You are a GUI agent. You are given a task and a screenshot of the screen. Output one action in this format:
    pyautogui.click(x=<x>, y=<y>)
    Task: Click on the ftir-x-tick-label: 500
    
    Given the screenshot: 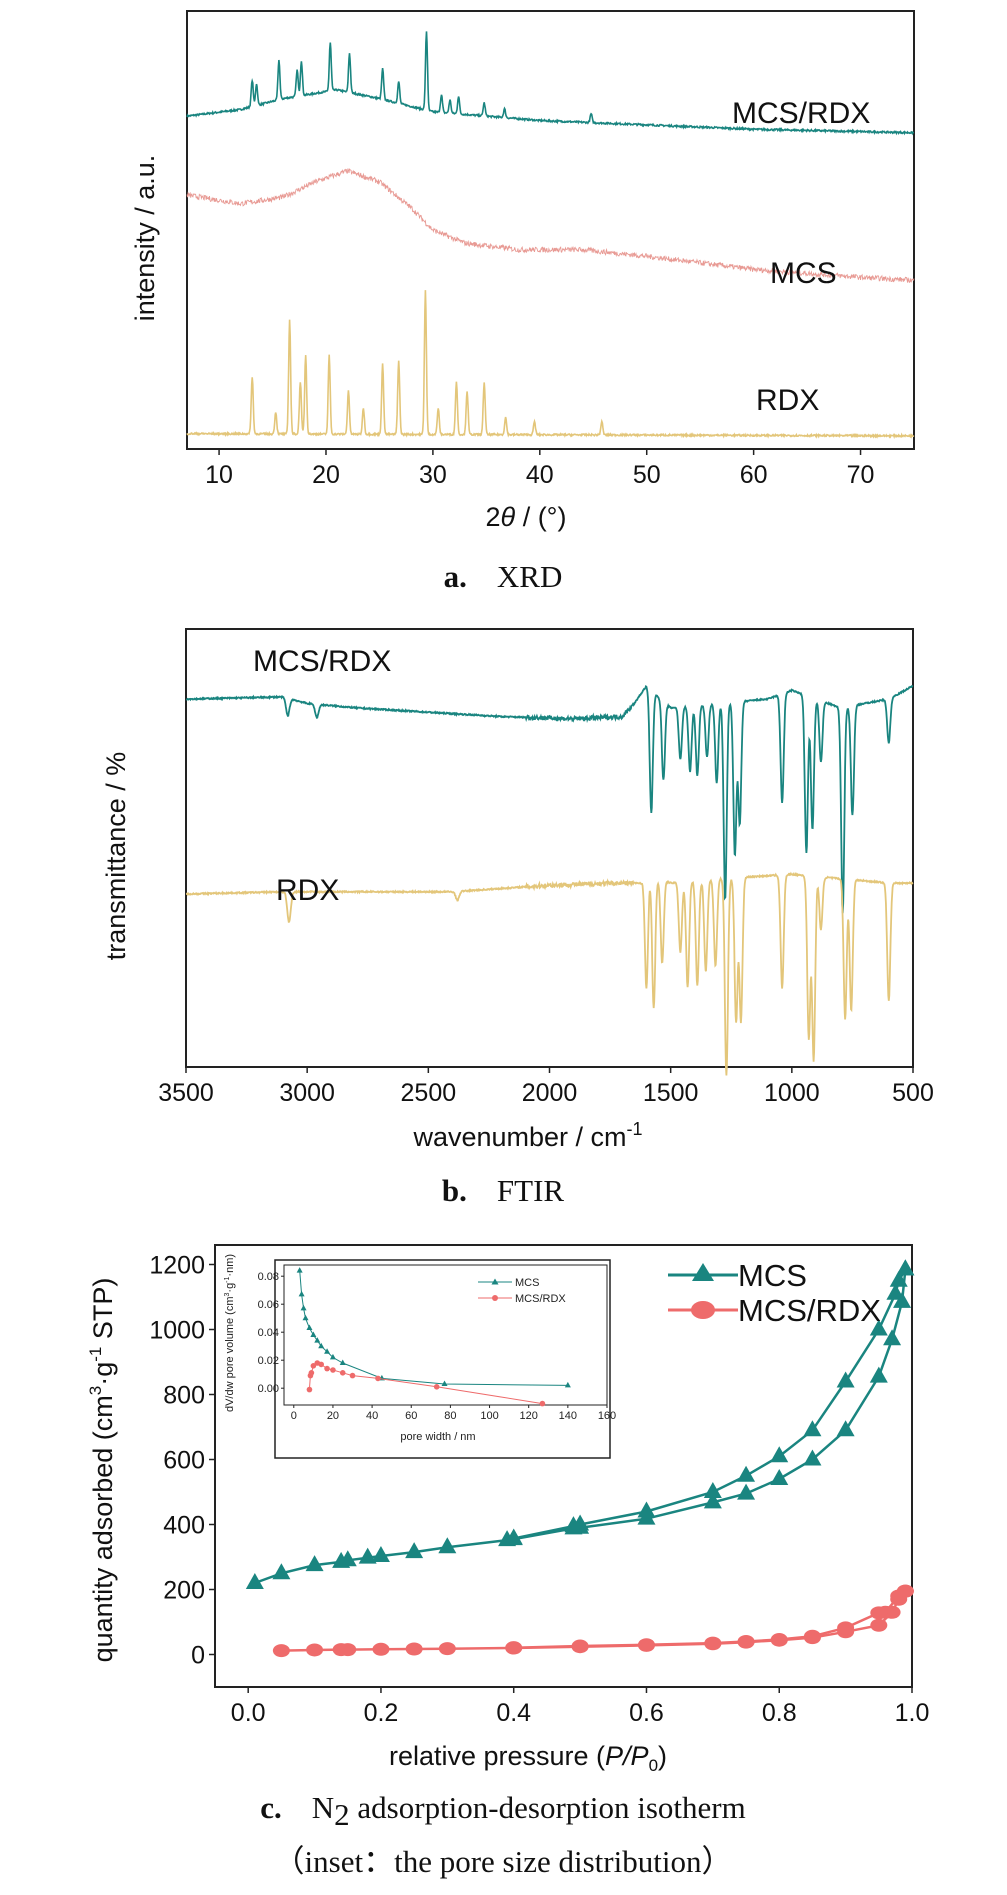 What is the action you would take?
    pyautogui.click(x=913, y=1093)
    